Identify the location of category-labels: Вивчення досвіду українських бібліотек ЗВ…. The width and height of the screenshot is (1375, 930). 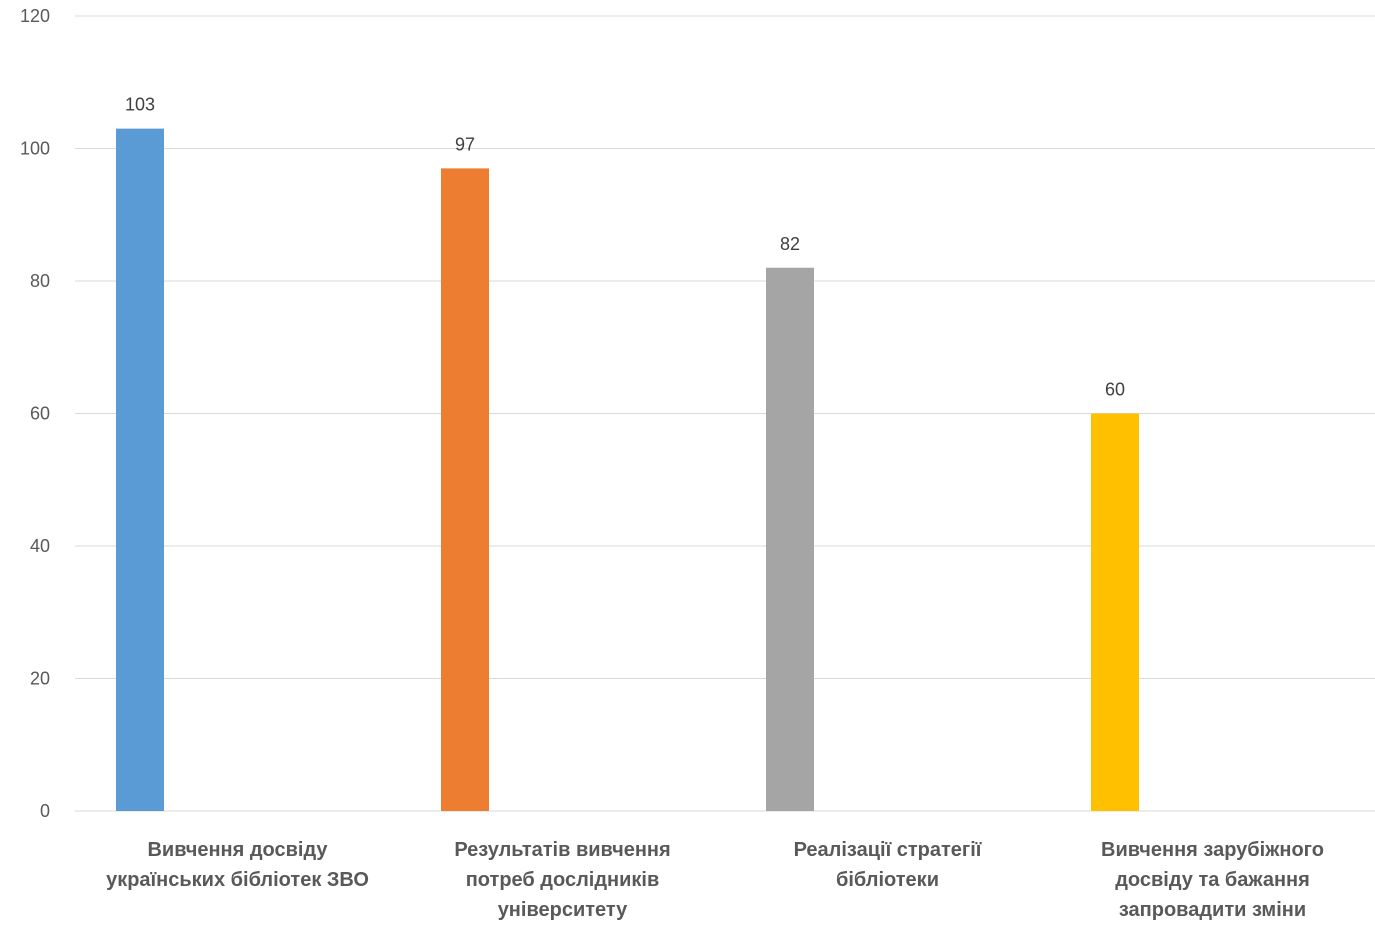
(715, 880).